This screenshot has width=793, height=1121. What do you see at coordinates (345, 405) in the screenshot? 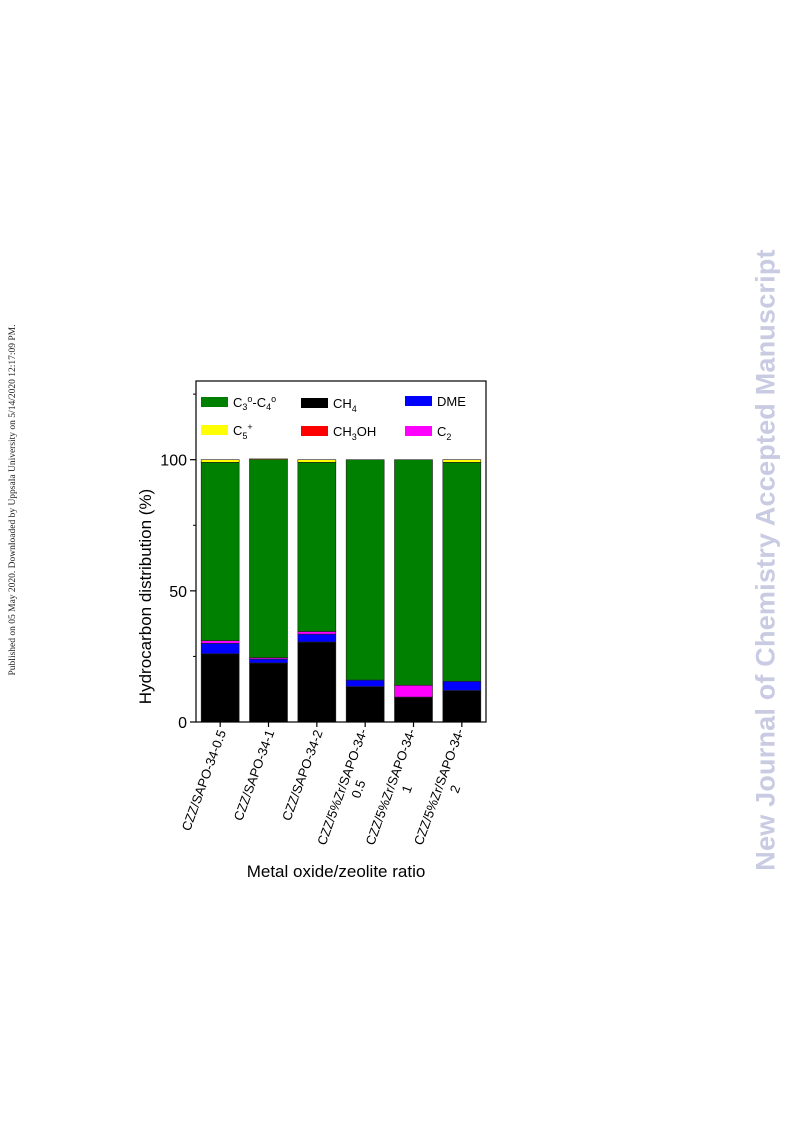
I see `legend-label-ch4: CH4` at bounding box center [345, 405].